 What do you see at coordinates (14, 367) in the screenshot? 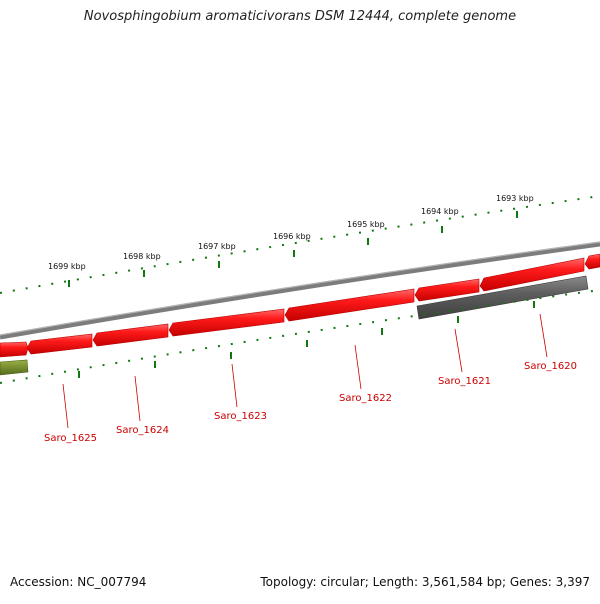
I see `gene-olive` at bounding box center [14, 367].